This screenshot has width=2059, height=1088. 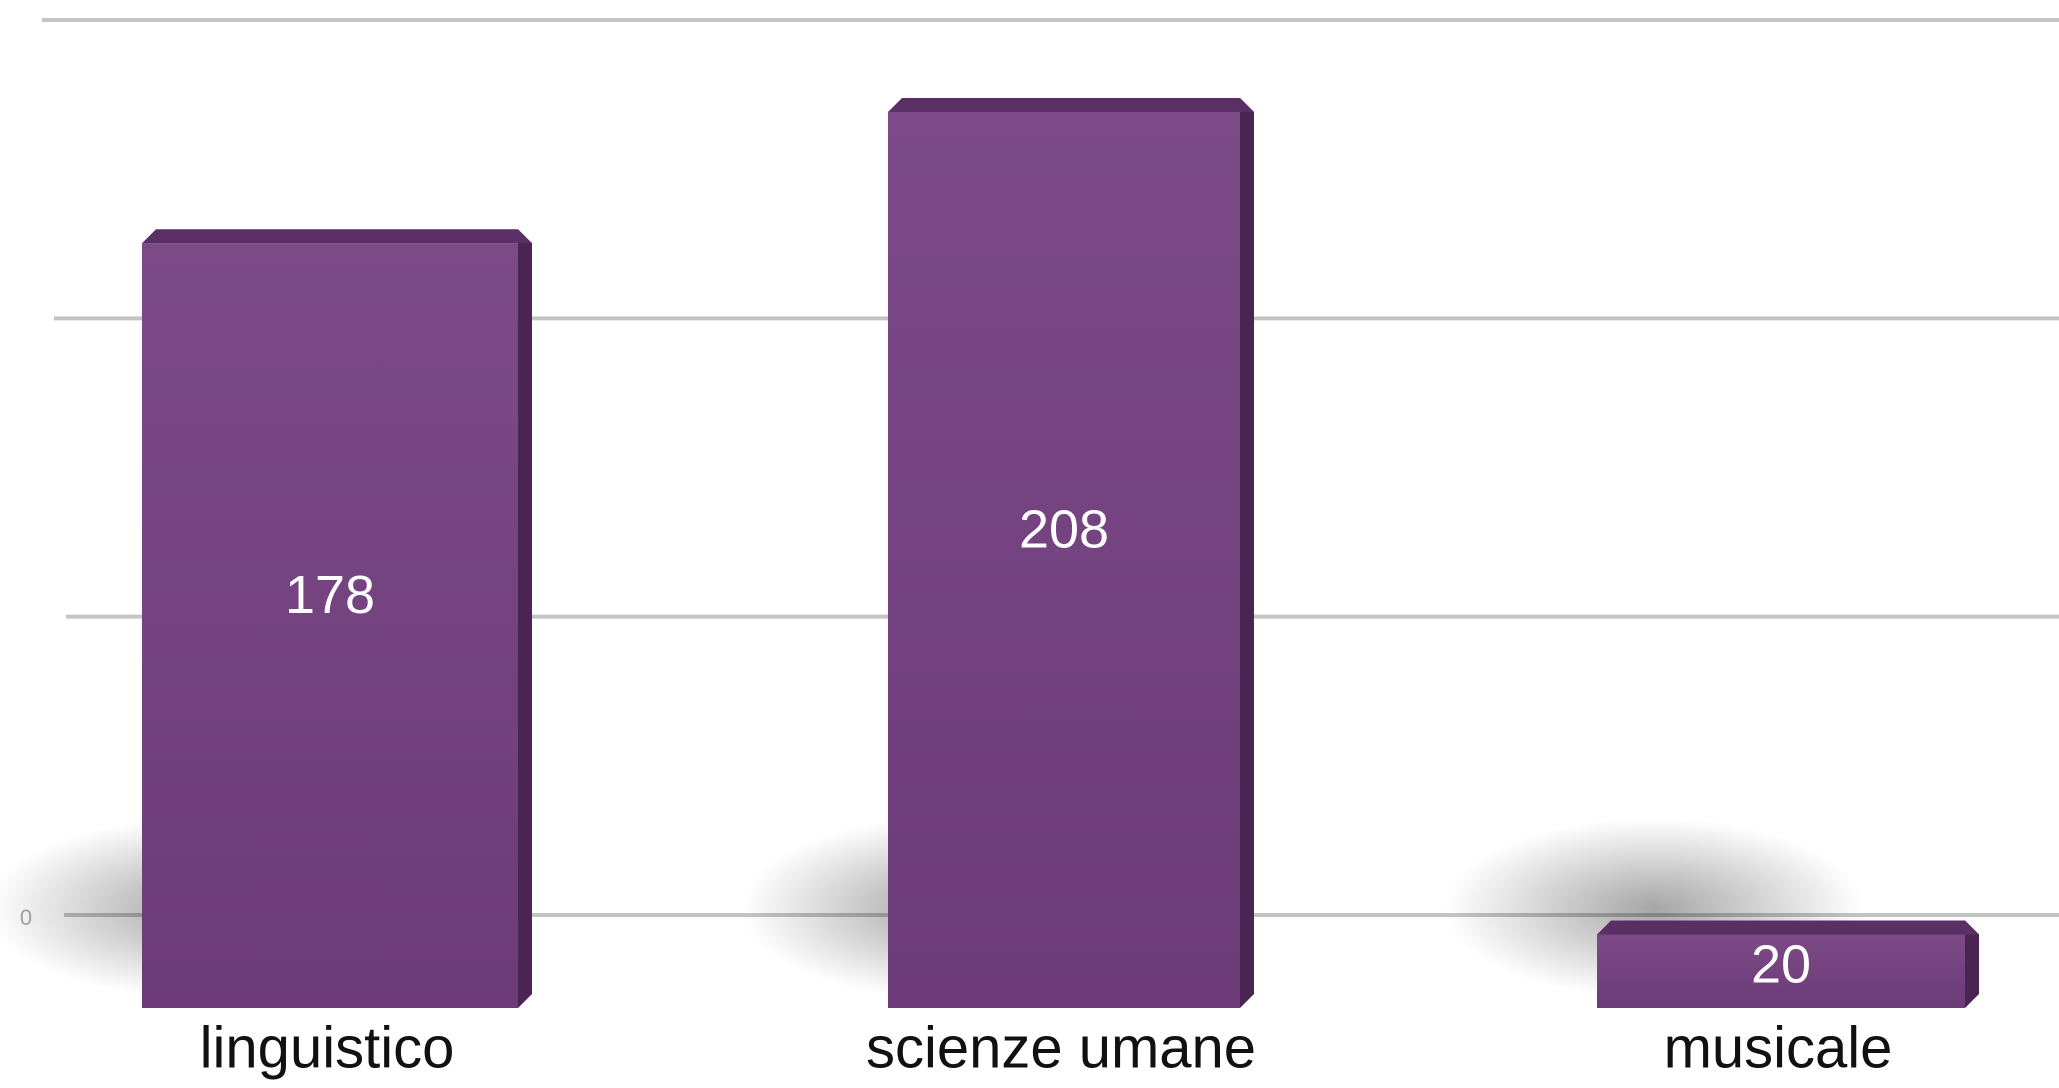 I want to click on x-tick-label: scienze umane, so click(x=1061, y=1047).